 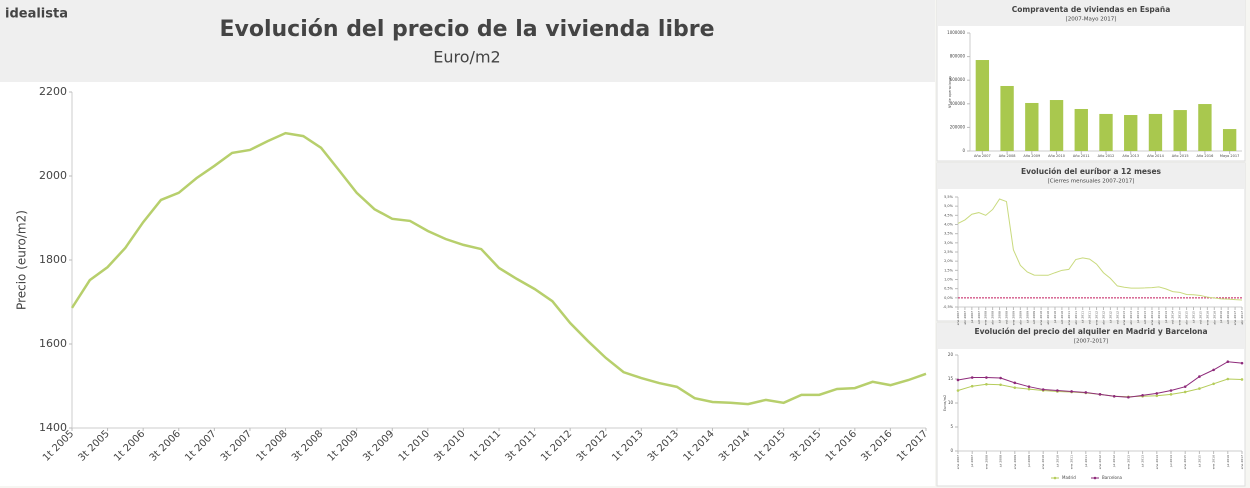 What do you see at coordinates (1091, 171) in the screenshot?
I see `chart-title: Evolución del euríbor a 12 meses` at bounding box center [1091, 171].